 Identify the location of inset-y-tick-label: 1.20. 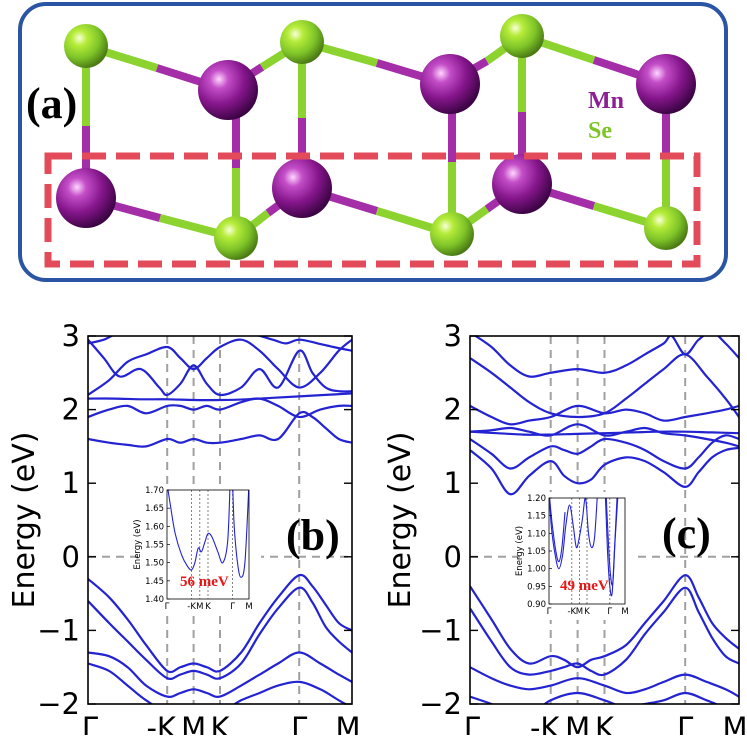
(536, 499).